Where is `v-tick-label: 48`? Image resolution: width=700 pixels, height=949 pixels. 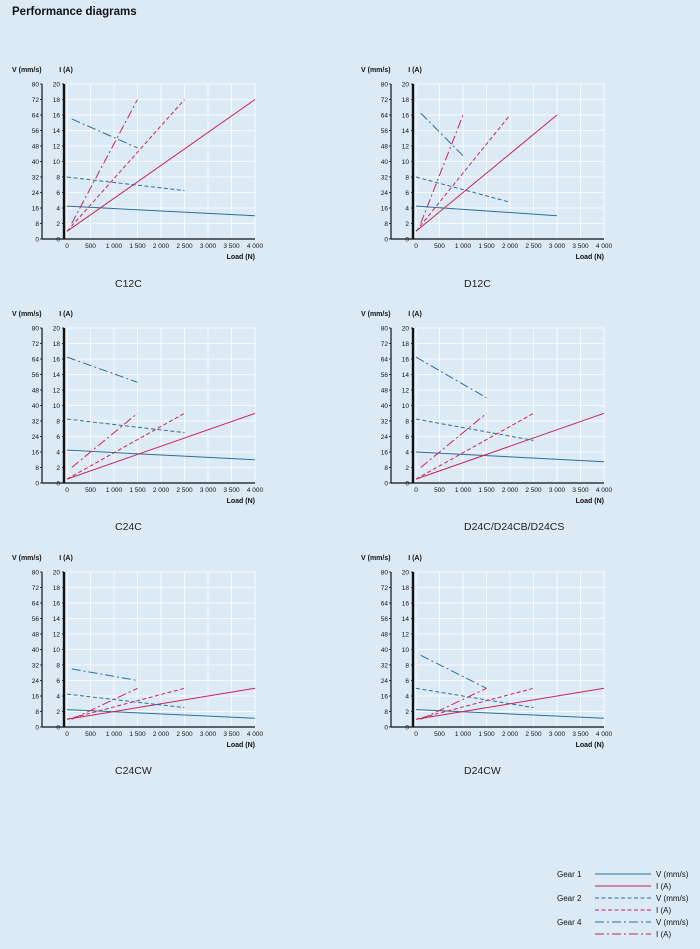 v-tick-label: 48 is located at coordinates (385, 146).